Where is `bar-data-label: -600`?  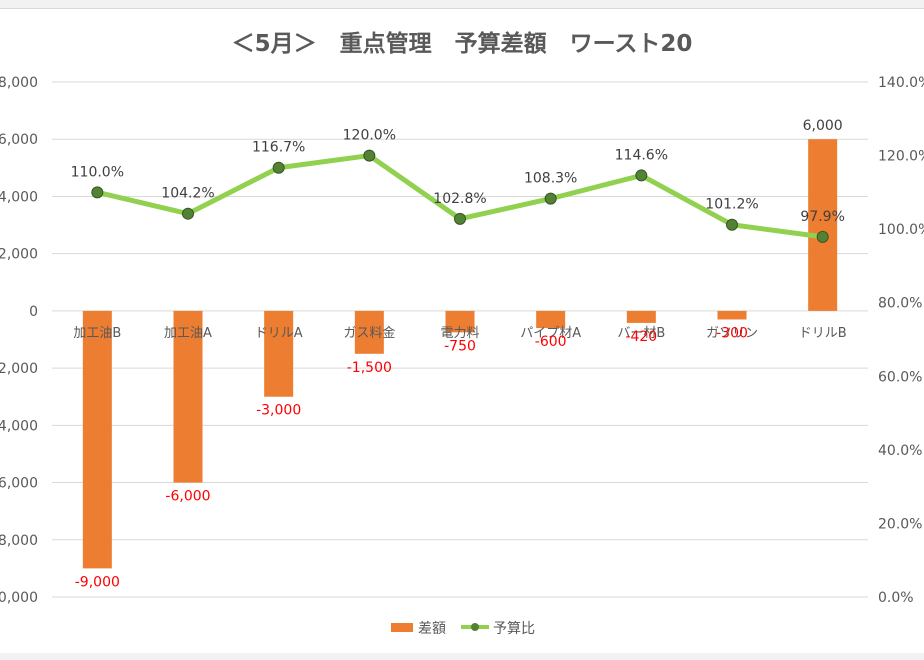
bar-data-label: -600 is located at coordinates (551, 342).